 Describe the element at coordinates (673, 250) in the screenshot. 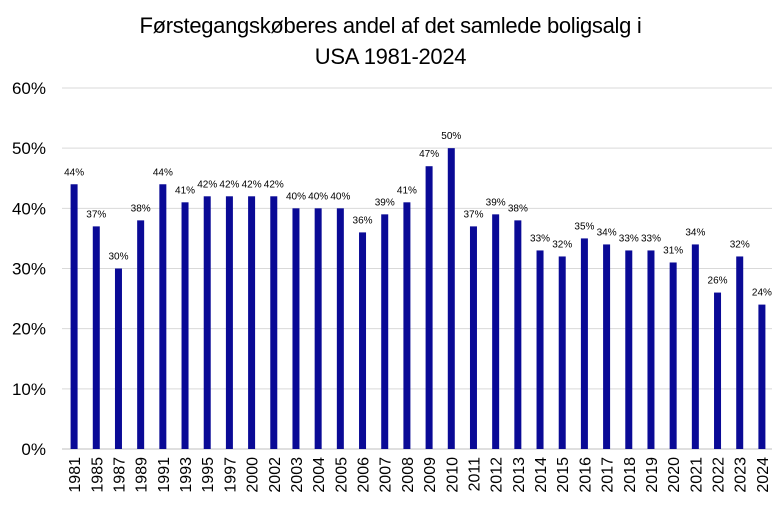

I see `data-label: 31%` at that location.